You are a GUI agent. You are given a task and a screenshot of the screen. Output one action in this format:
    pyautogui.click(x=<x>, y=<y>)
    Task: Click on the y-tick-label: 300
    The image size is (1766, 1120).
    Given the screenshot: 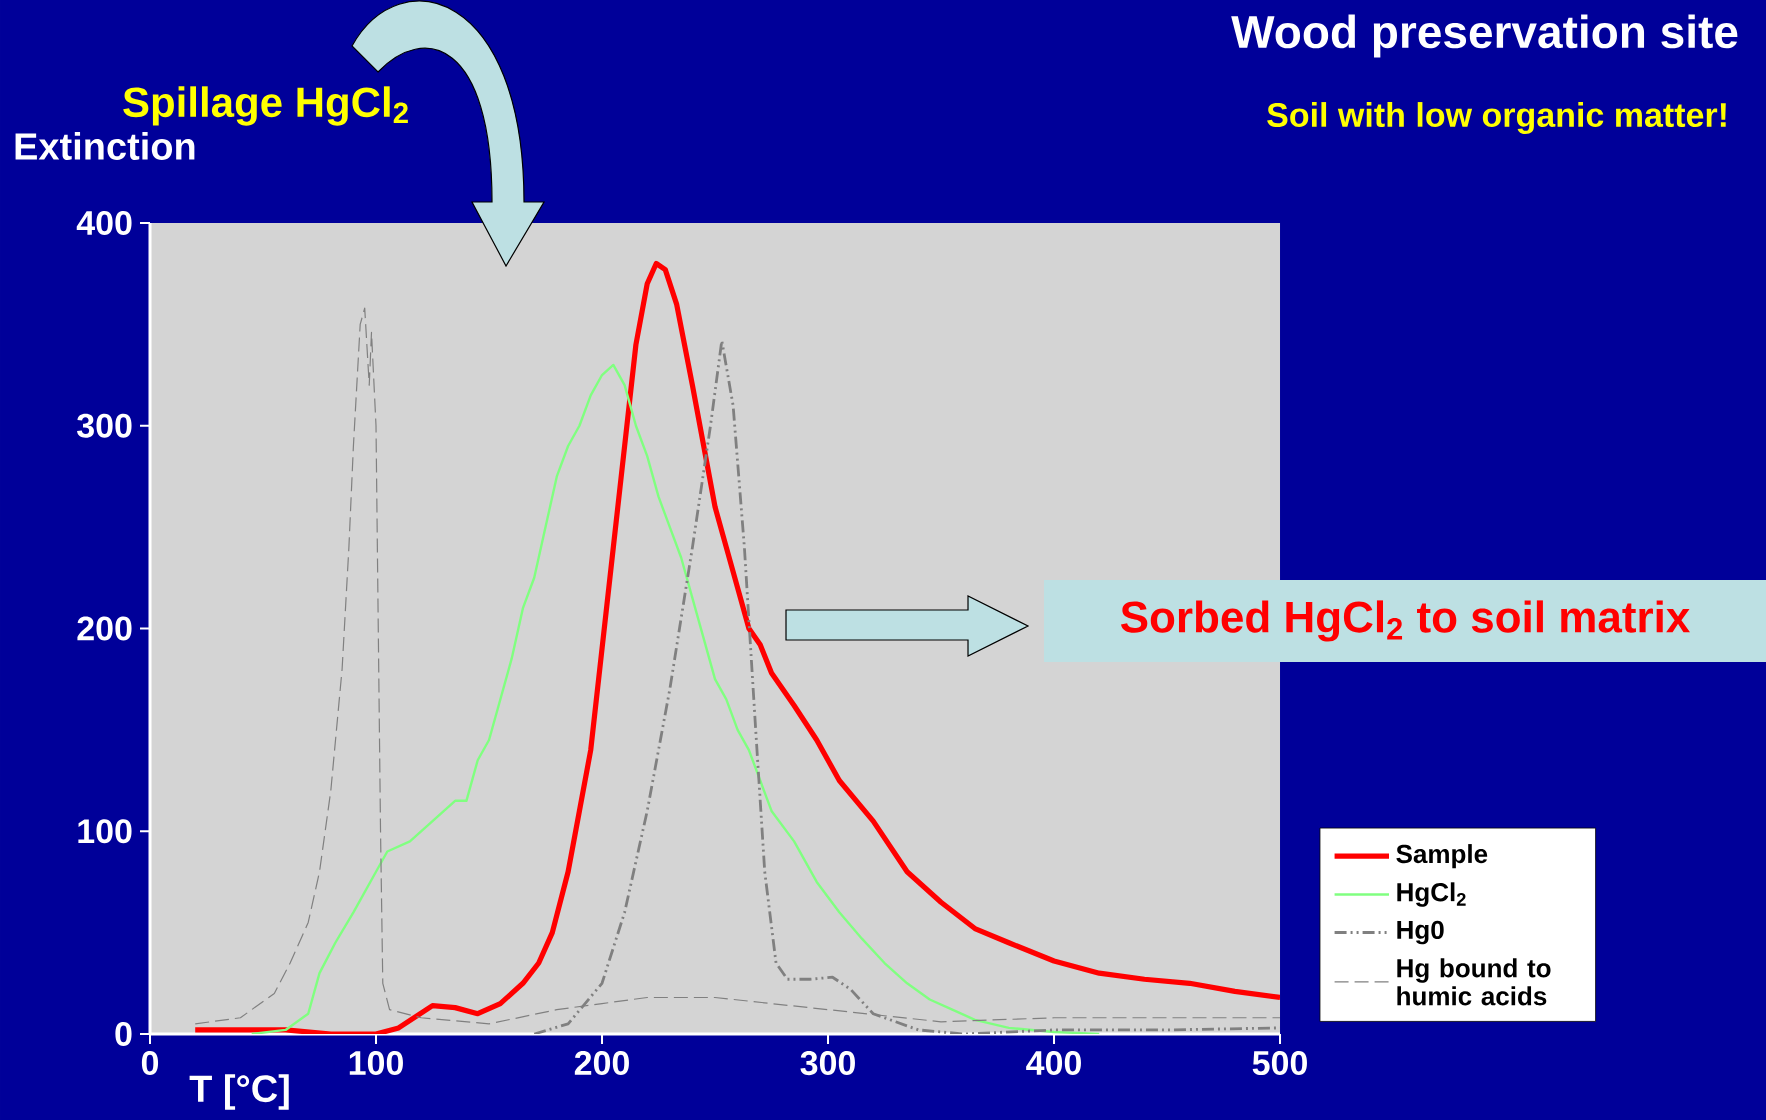 What is the action you would take?
    pyautogui.click(x=104, y=425)
    